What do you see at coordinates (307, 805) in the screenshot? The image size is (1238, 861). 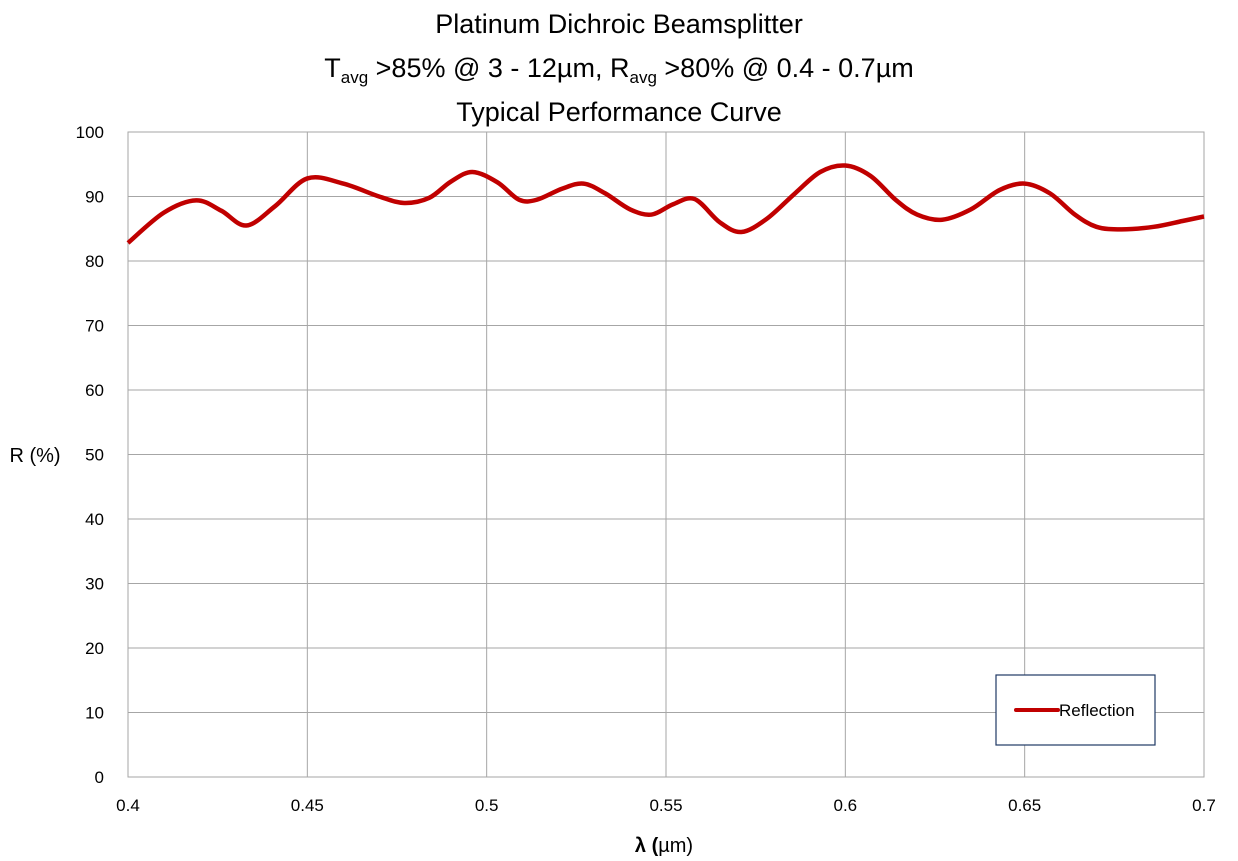 I see `x-tick-label: 0.45` at bounding box center [307, 805].